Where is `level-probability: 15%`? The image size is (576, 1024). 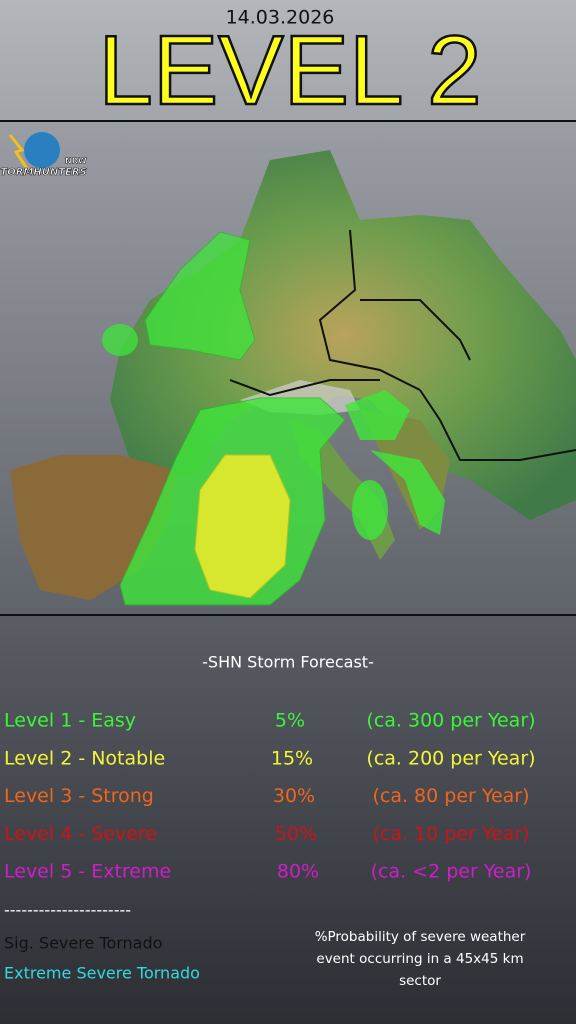
level-probability: 15% is located at coordinates (292, 758).